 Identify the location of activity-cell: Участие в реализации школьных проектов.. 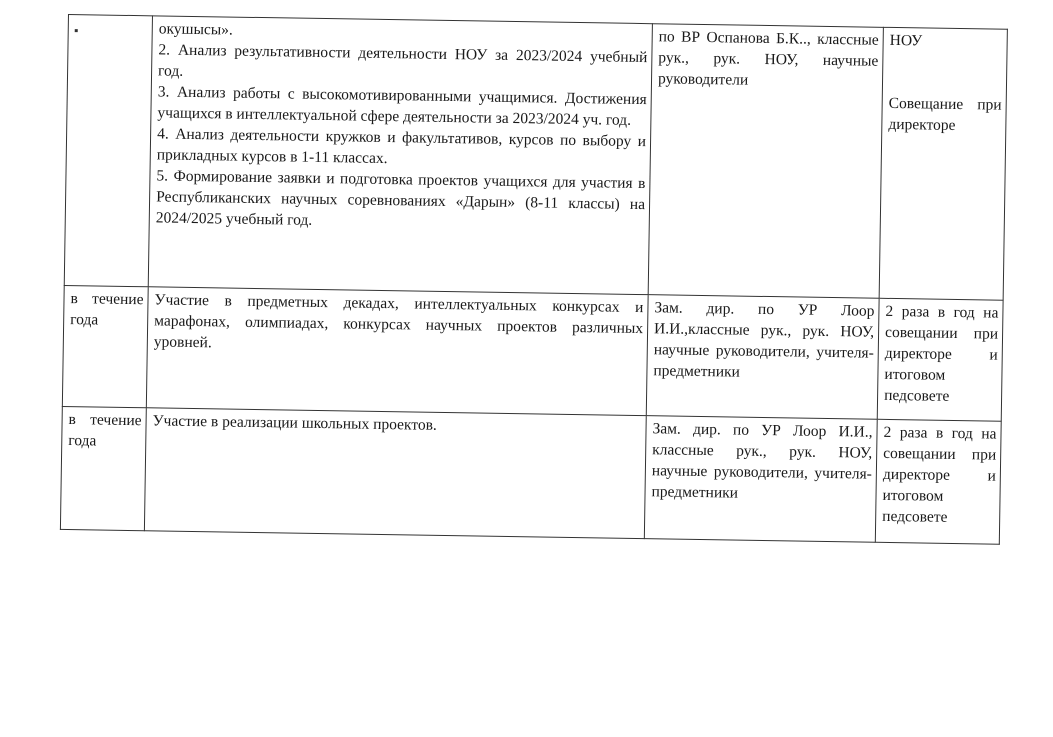
(395, 473).